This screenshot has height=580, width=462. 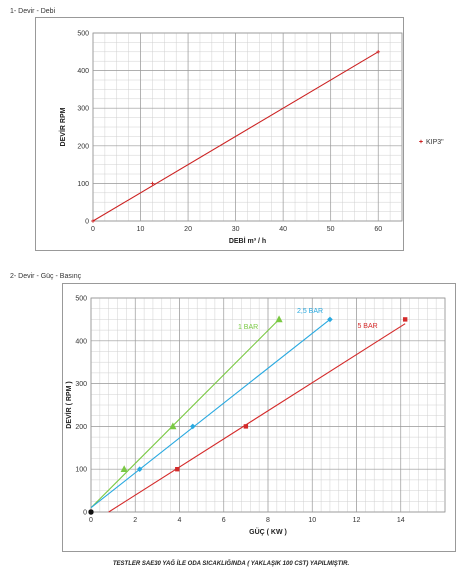 I want to click on x-tick-label: 14, so click(x=401, y=520).